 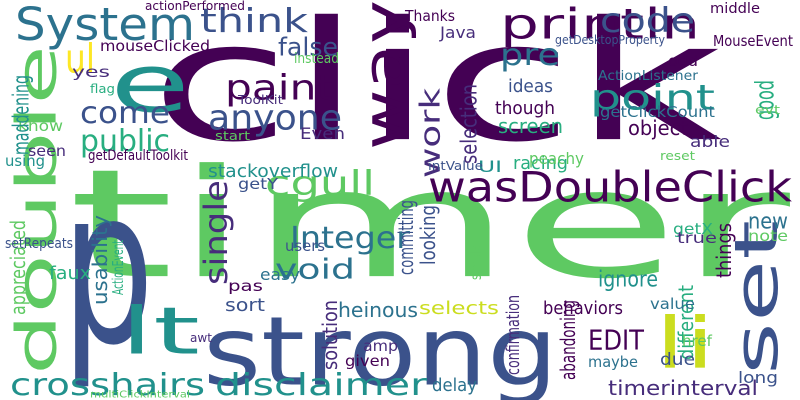 I want to click on word-selection: selection, so click(x=468, y=124).